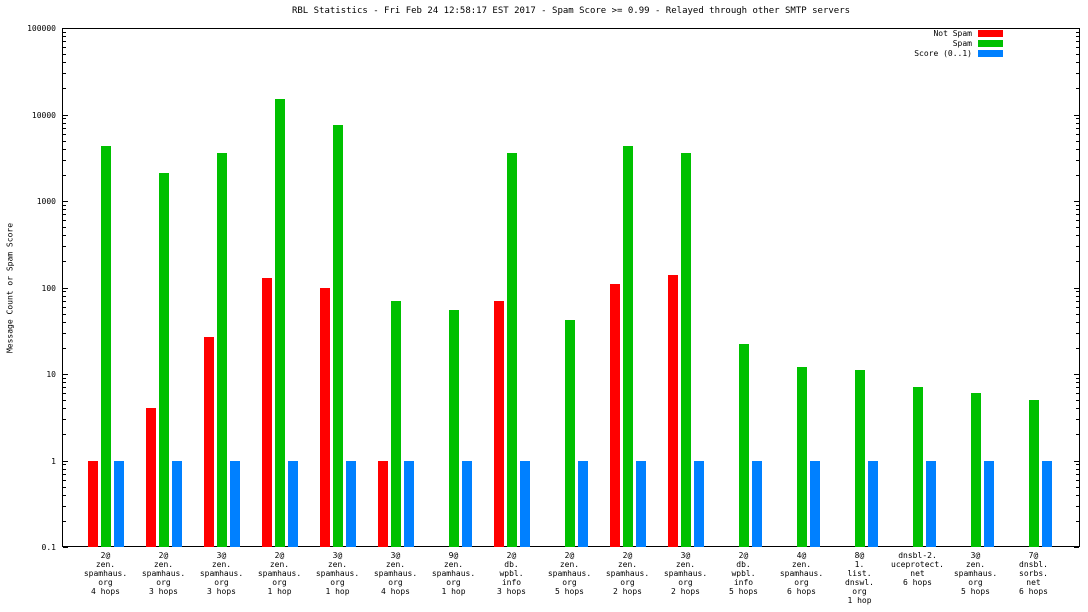  What do you see at coordinates (859, 582) in the screenshot?
I see `x-category-label-line: dnswl.` at bounding box center [859, 582].